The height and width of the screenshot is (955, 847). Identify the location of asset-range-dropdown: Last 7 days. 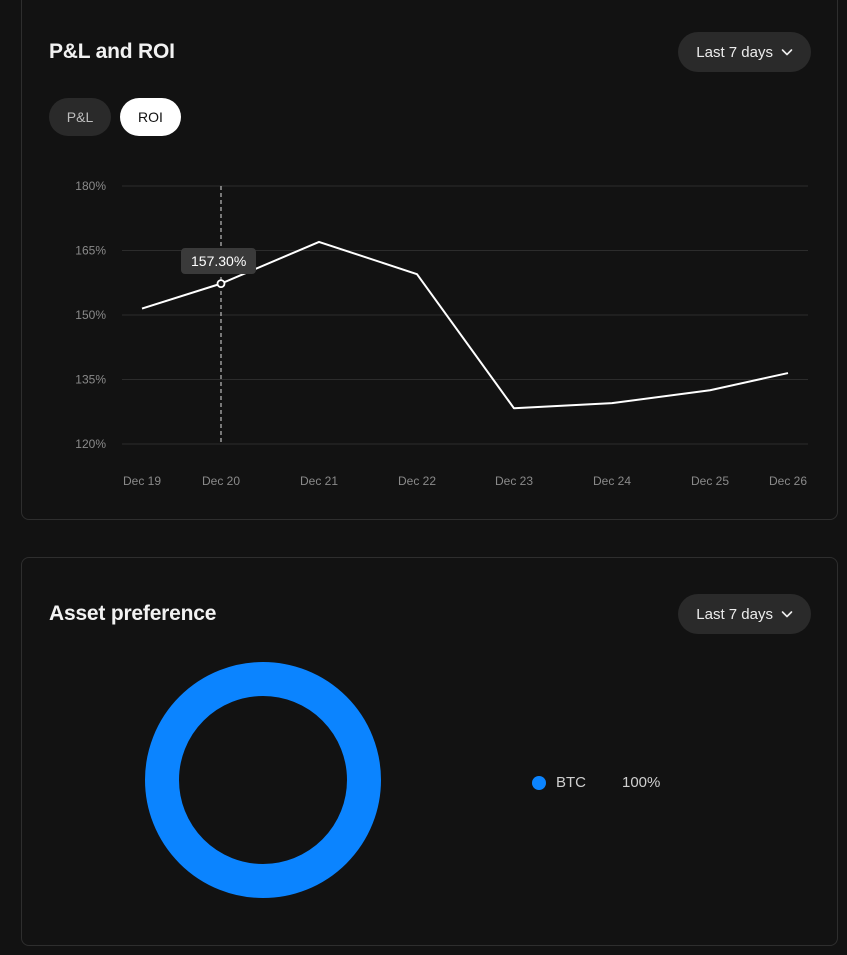
(744, 614).